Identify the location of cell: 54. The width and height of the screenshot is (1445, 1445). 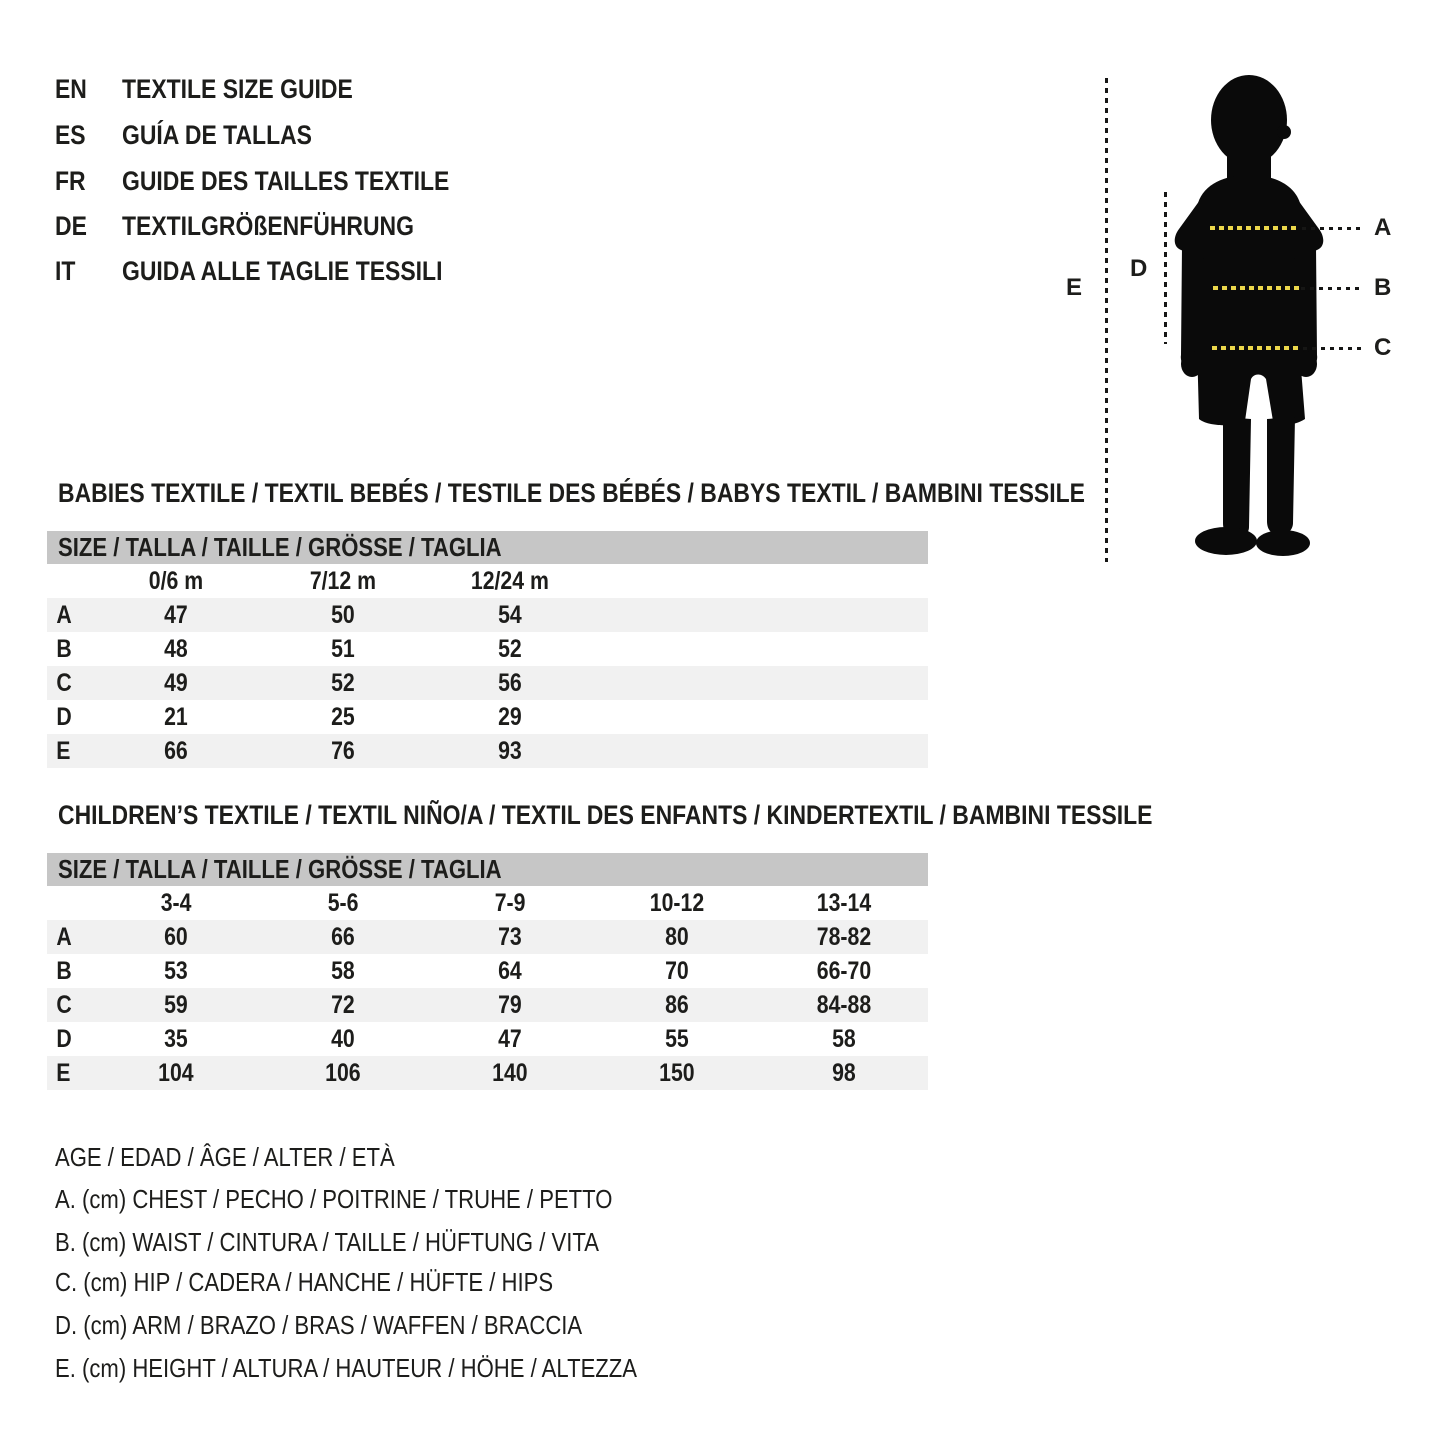
(510, 614).